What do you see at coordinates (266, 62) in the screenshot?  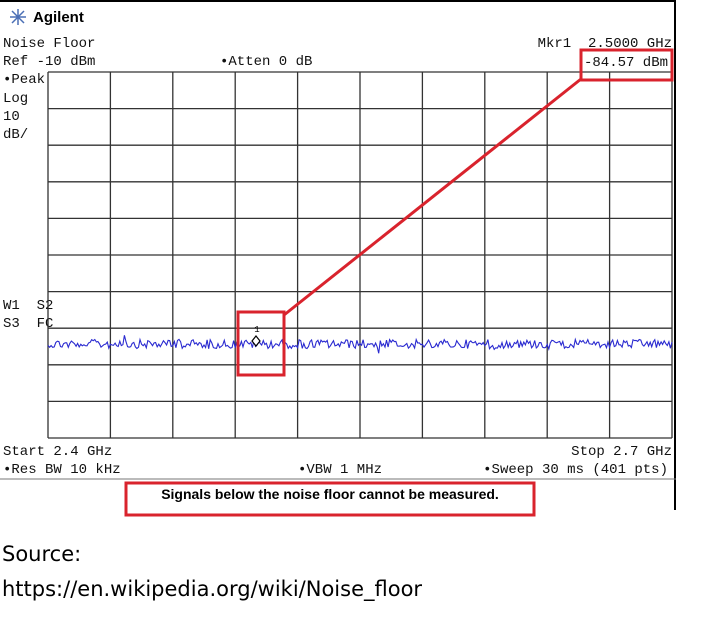 I see `attenuation: •Atten 0 dB` at bounding box center [266, 62].